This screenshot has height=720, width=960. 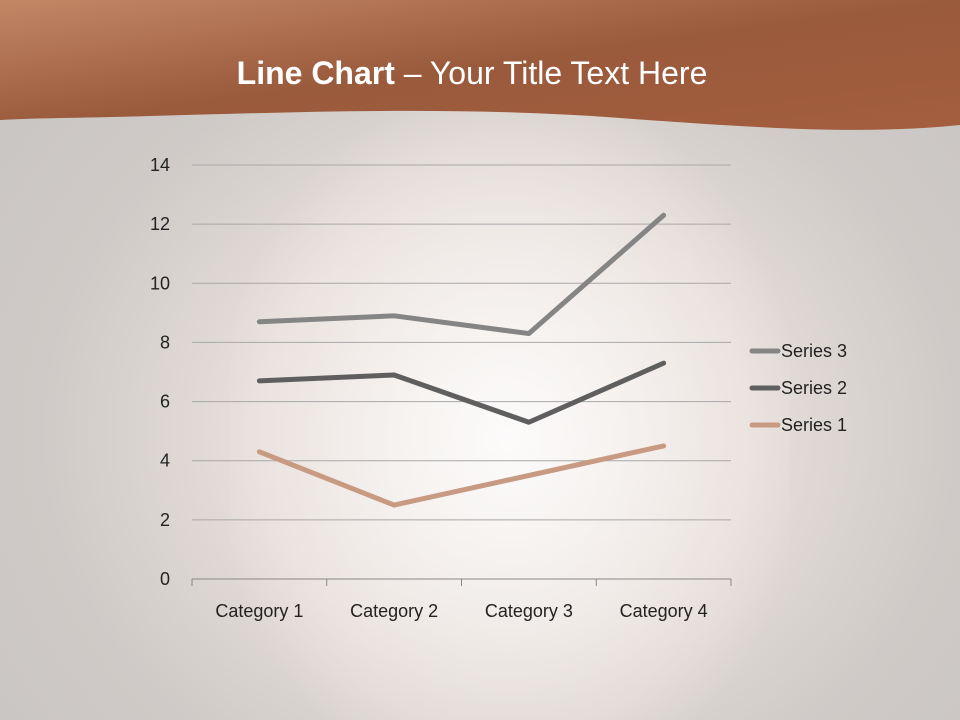 I want to click on title-bold: Line Chart, so click(x=315, y=73).